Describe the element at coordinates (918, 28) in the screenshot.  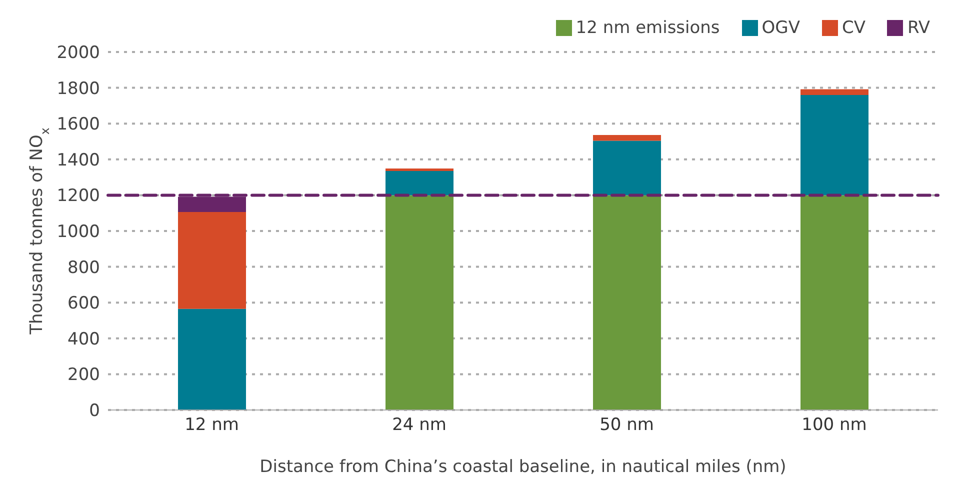
I see `legend-label: RV` at that location.